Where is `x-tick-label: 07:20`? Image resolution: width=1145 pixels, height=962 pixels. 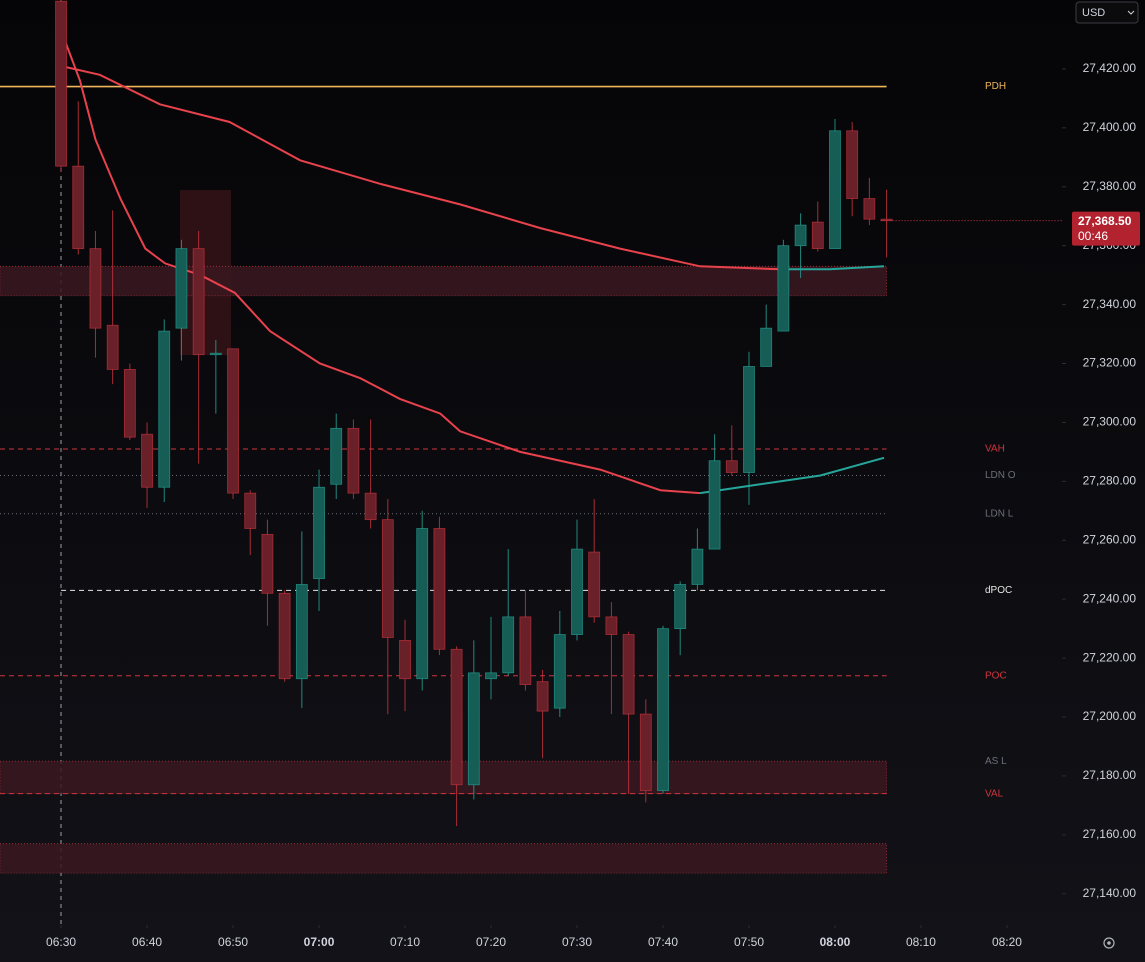
x-tick-label: 07:20 is located at coordinates (491, 942).